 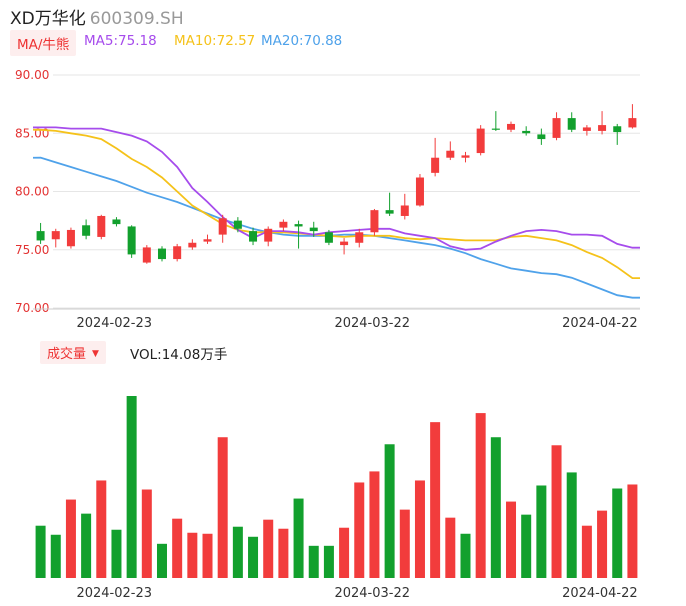 What do you see at coordinates (372, 593) in the screenshot?
I see `volume-x-tick-label: 2024-03-22` at bounding box center [372, 593].